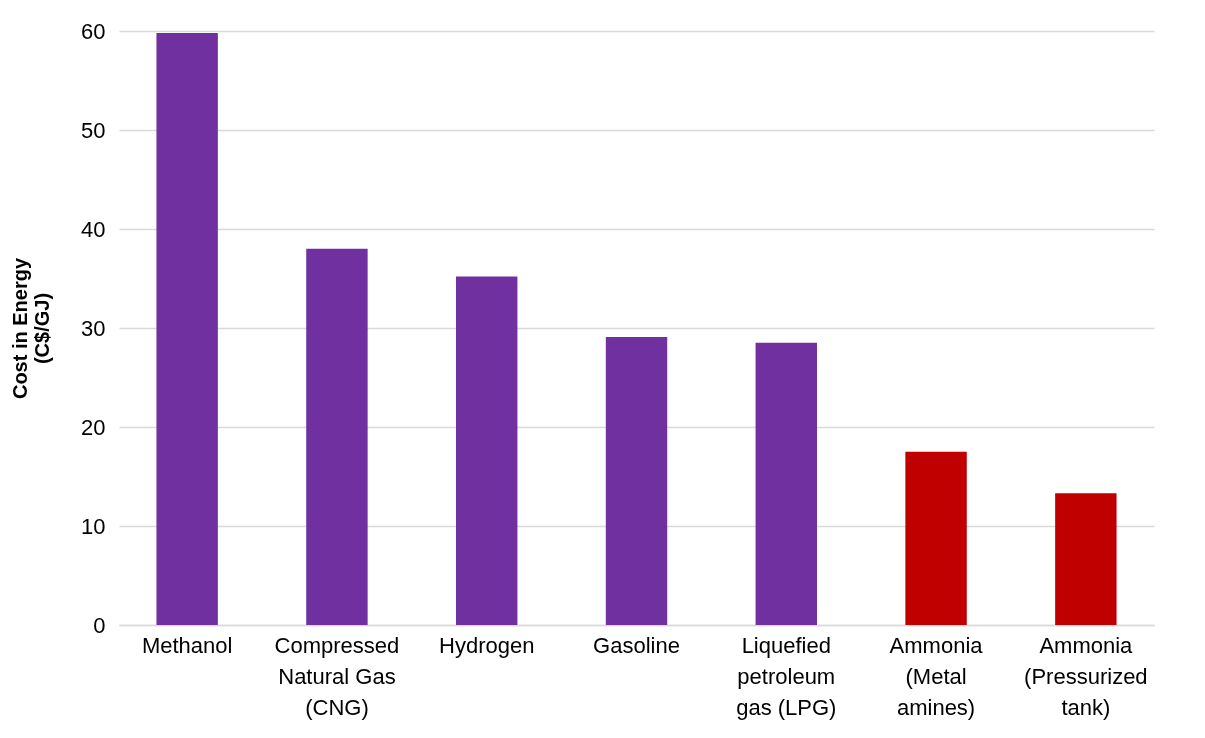 This screenshot has width=1205, height=738. What do you see at coordinates (93, 229) in the screenshot?
I see `y-tick-label: 40` at bounding box center [93, 229].